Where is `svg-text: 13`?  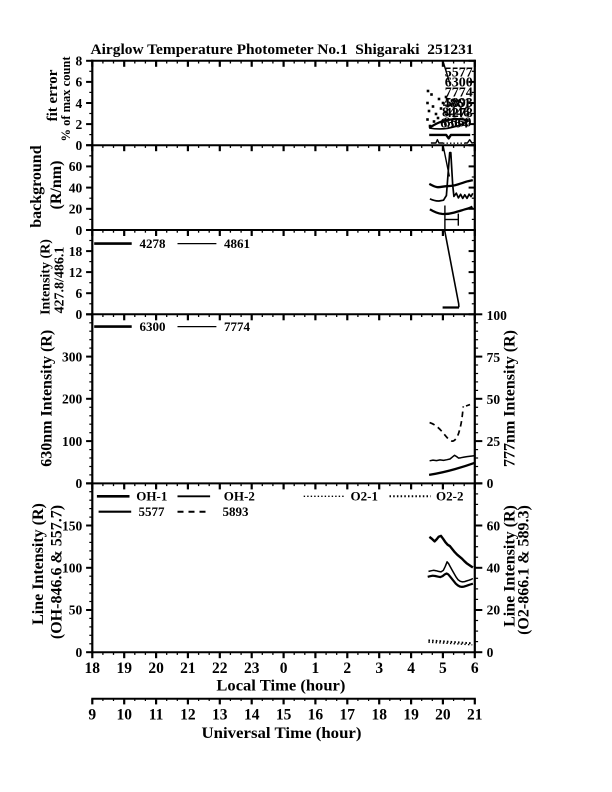 svg-text: 13 is located at coordinates (220, 715).